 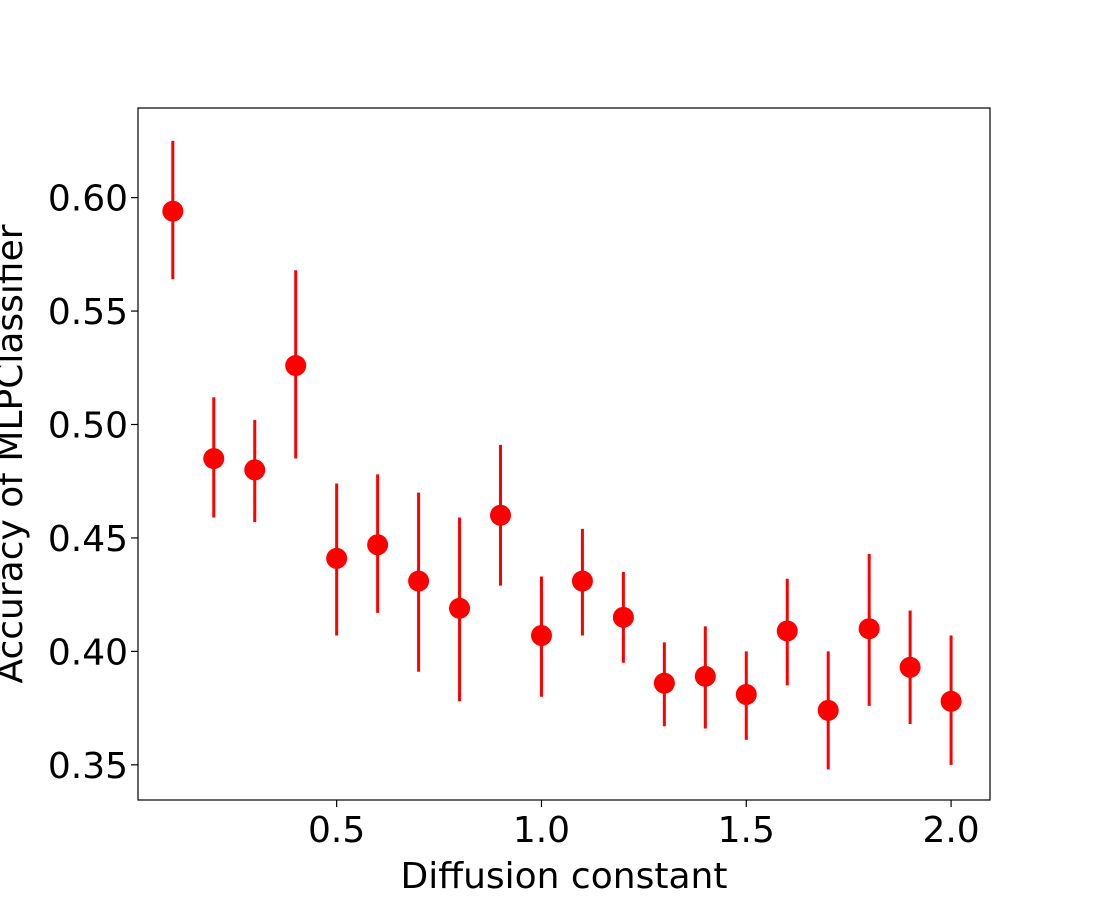 What do you see at coordinates (564, 876) in the screenshot?
I see `x-axis-label: Diffusion constant` at bounding box center [564, 876].